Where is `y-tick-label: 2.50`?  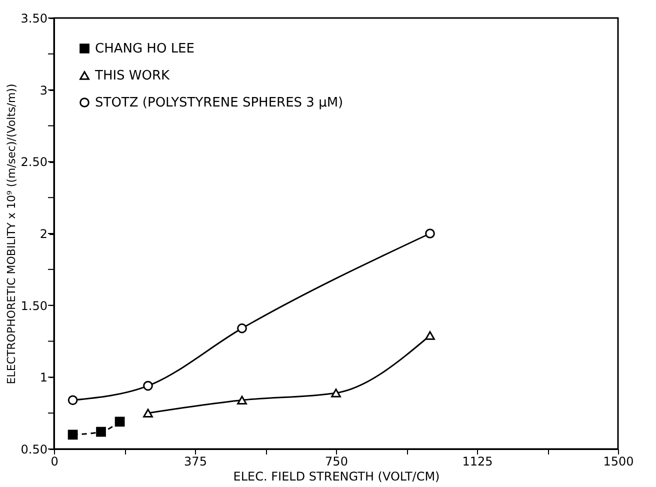 y-tick-label: 2.50 is located at coordinates (34, 162).